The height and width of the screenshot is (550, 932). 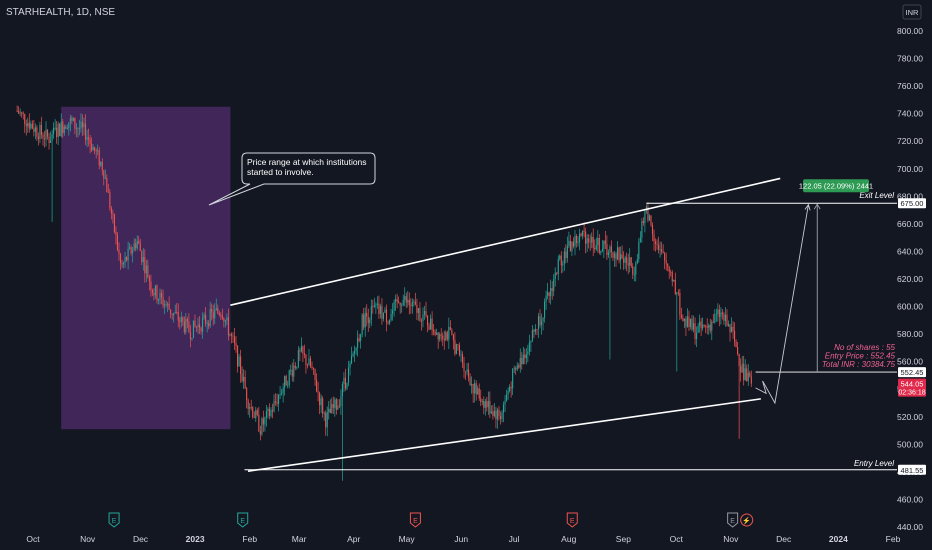 What do you see at coordinates (415, 520) in the screenshot?
I see `earnings-marker-icon` at bounding box center [415, 520].